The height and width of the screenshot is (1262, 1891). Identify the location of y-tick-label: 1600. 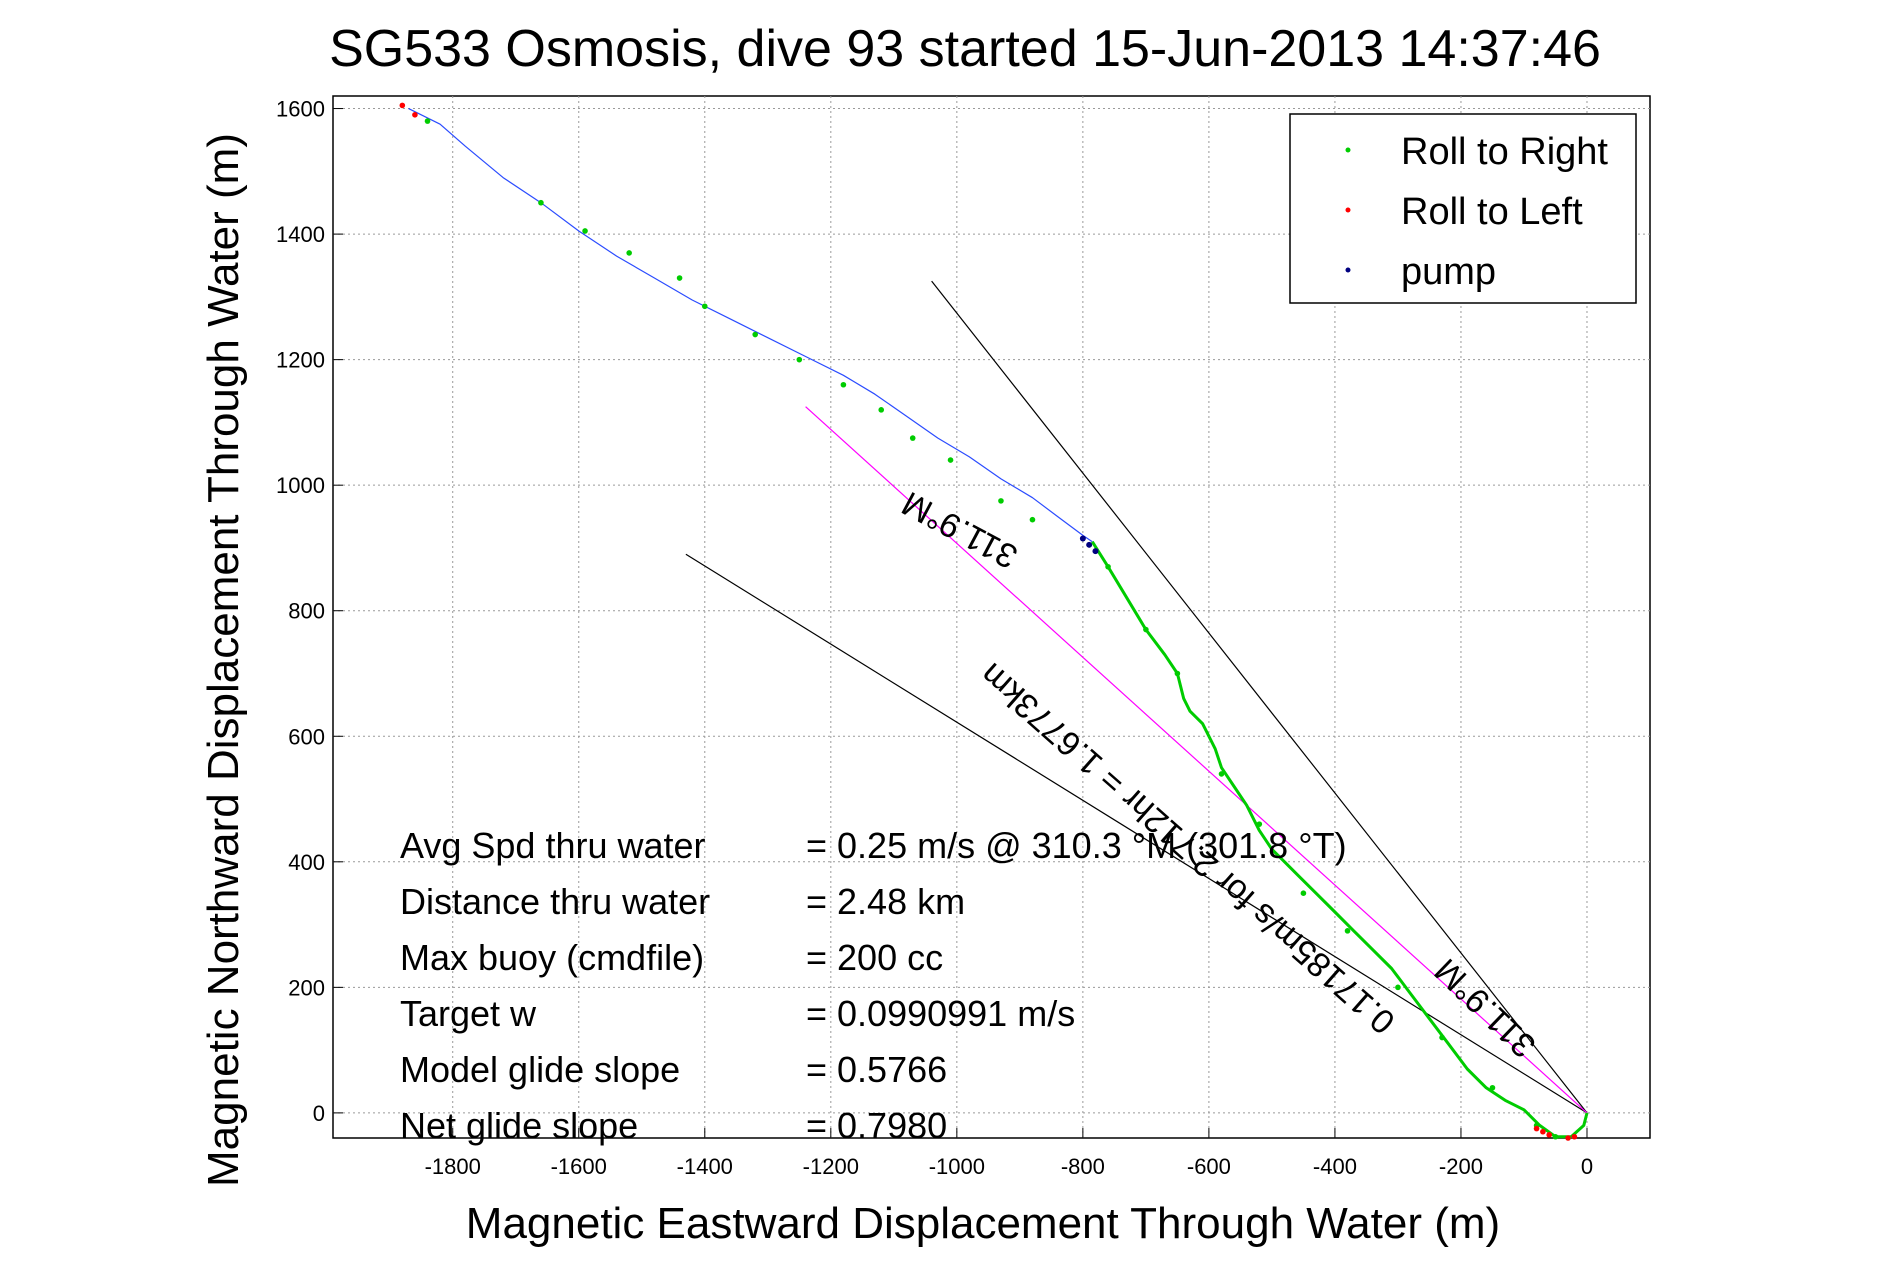
(300, 109).